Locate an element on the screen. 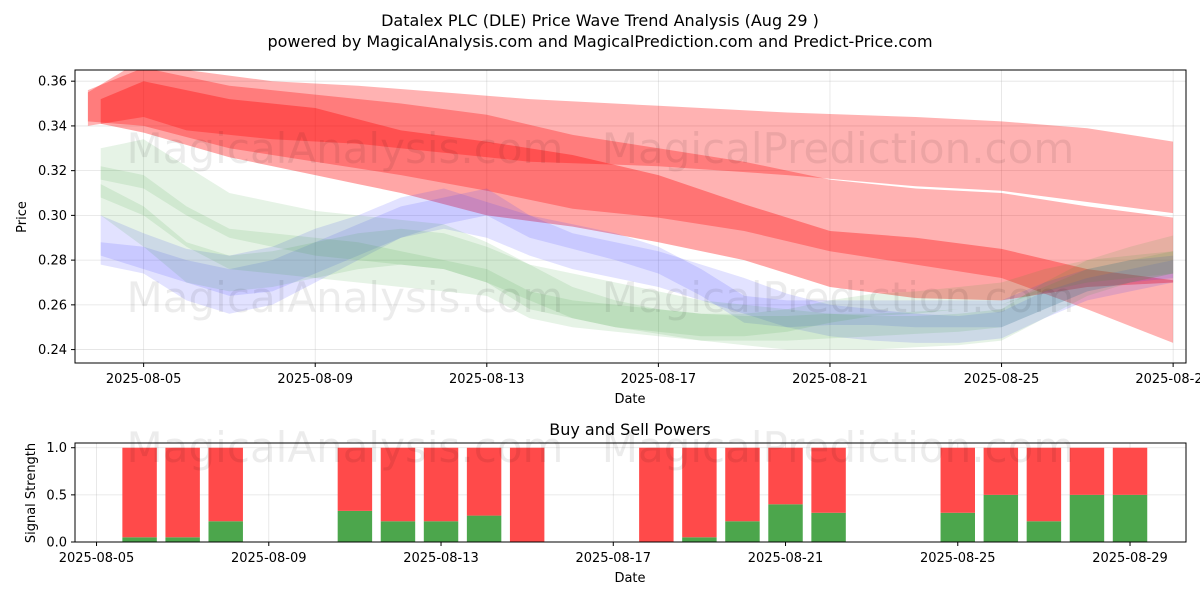  price-x-tick-label: 2025-08-17 is located at coordinates (659, 379).